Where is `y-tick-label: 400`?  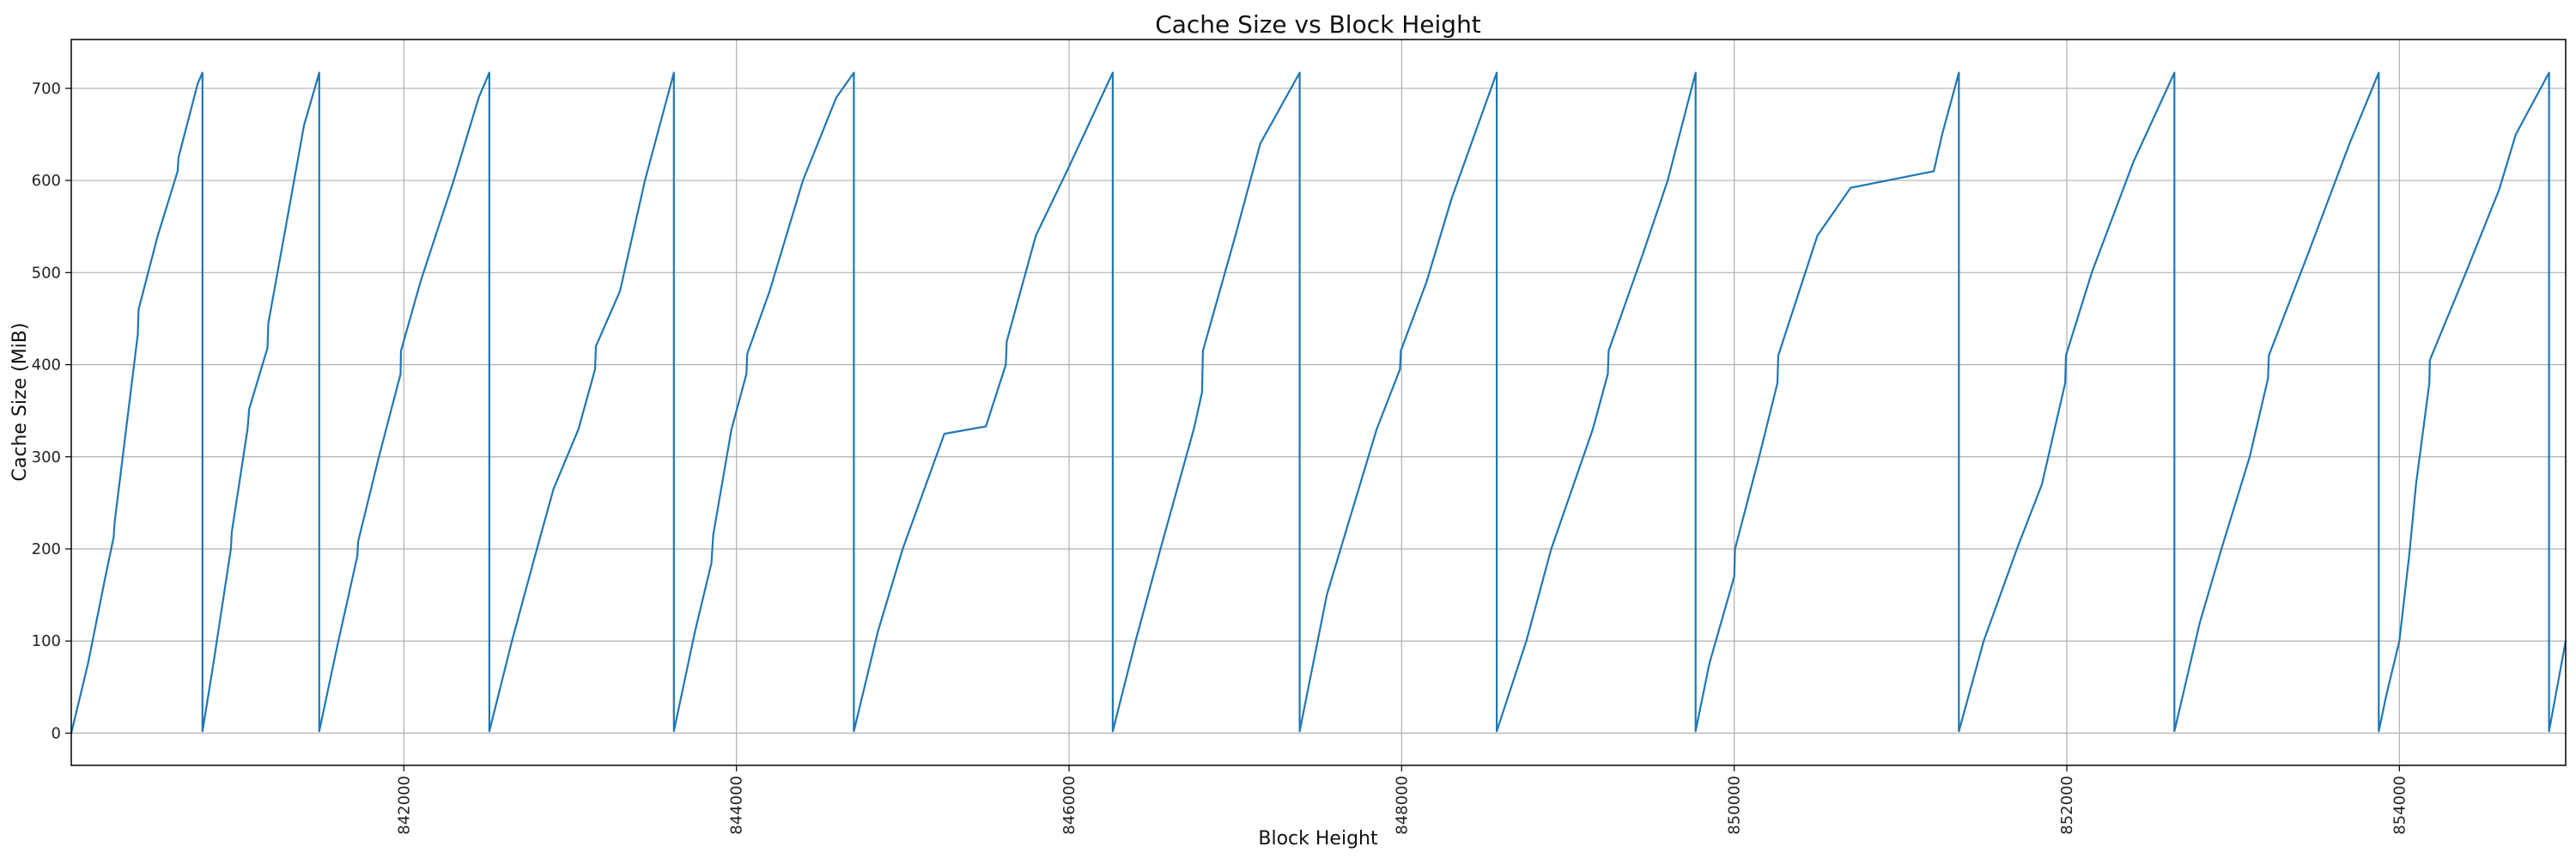 y-tick-label: 400 is located at coordinates (46, 365).